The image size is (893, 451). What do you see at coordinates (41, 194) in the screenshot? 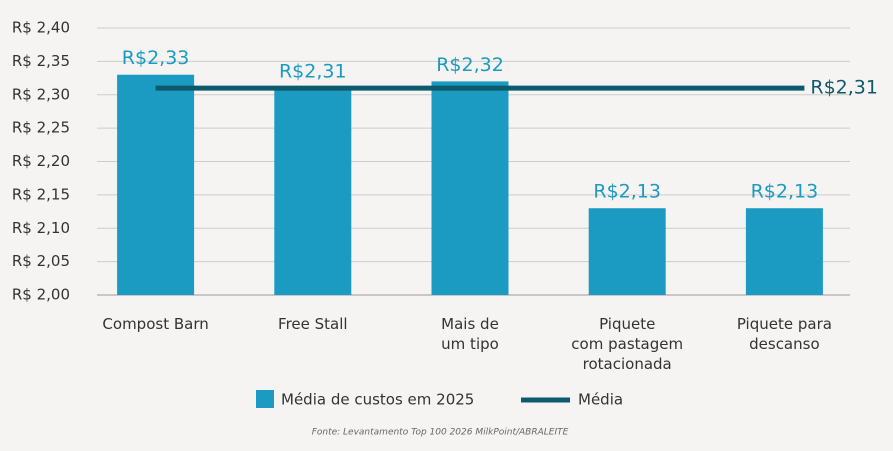
I see `y-tick-label: R$ 2,15` at bounding box center [41, 194].